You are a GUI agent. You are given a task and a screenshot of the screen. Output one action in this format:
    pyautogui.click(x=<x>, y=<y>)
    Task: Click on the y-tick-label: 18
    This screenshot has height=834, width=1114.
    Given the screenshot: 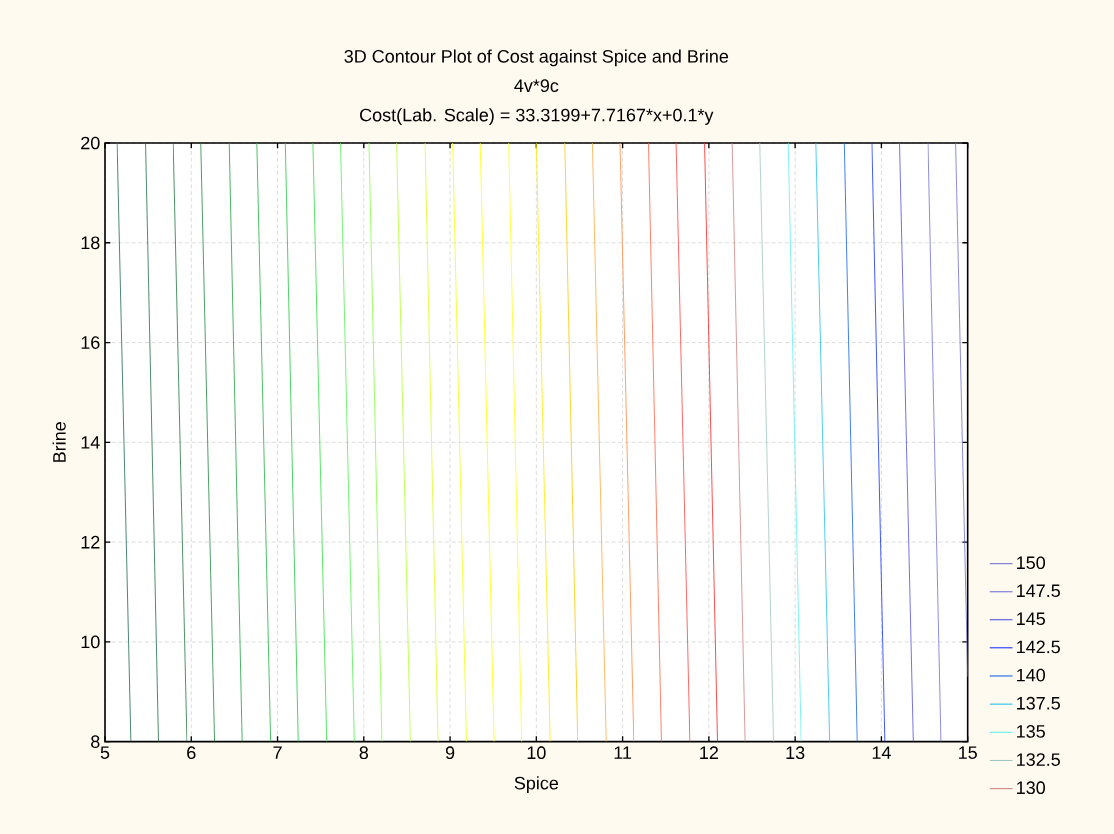 What is the action you would take?
    pyautogui.click(x=90, y=243)
    